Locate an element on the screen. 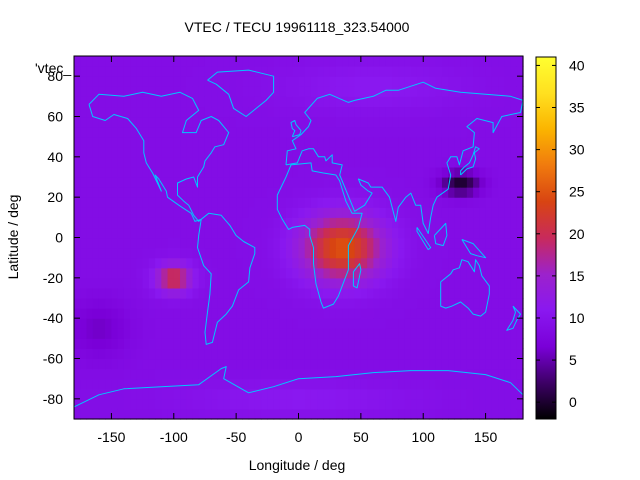 The image size is (640, 480). coastline-greenland is located at coordinates (241, 93).